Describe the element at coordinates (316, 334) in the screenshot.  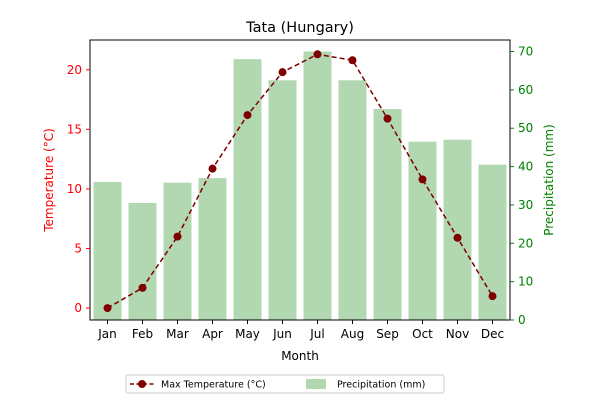
I see `x-tick-label: Jul` at that location.